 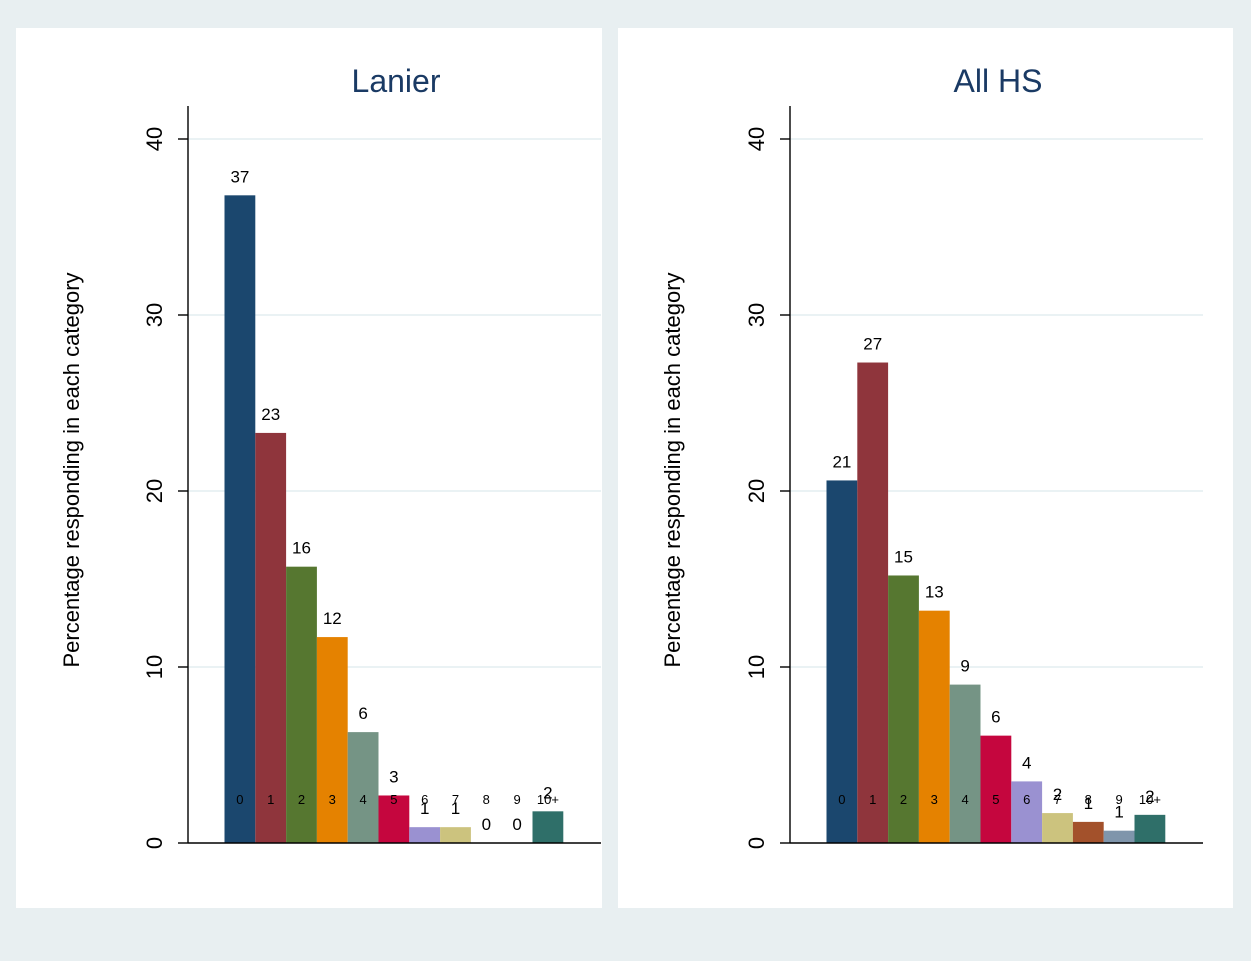 I want to click on y-axis-label-lanier: Percentage responding in each category, so click(x=71, y=469).